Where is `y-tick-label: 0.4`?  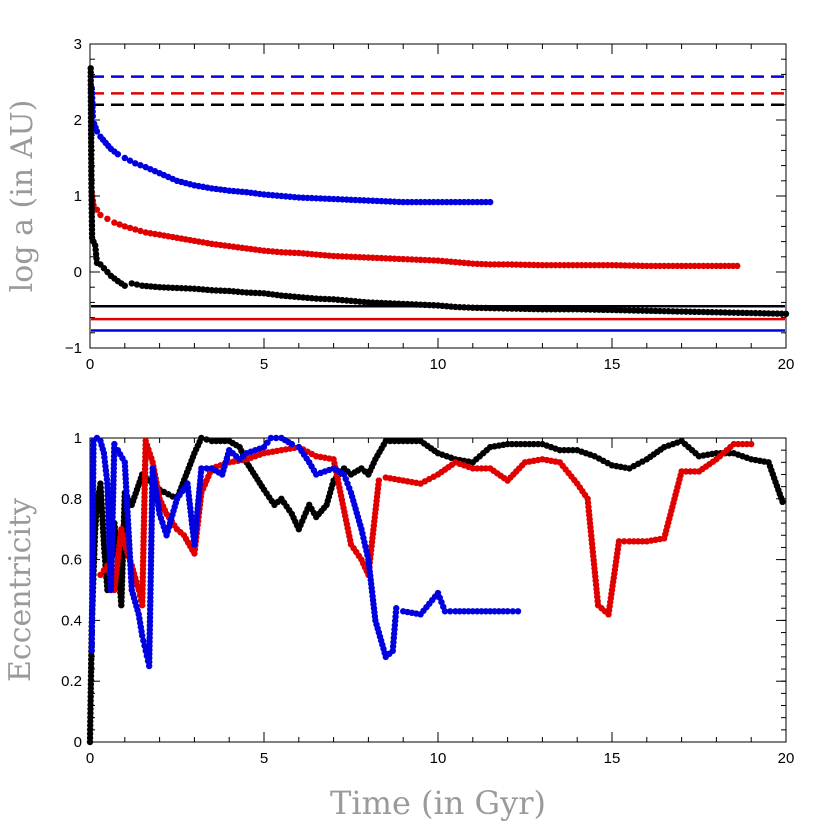 y-tick-label: 0.4 is located at coordinates (71, 620).